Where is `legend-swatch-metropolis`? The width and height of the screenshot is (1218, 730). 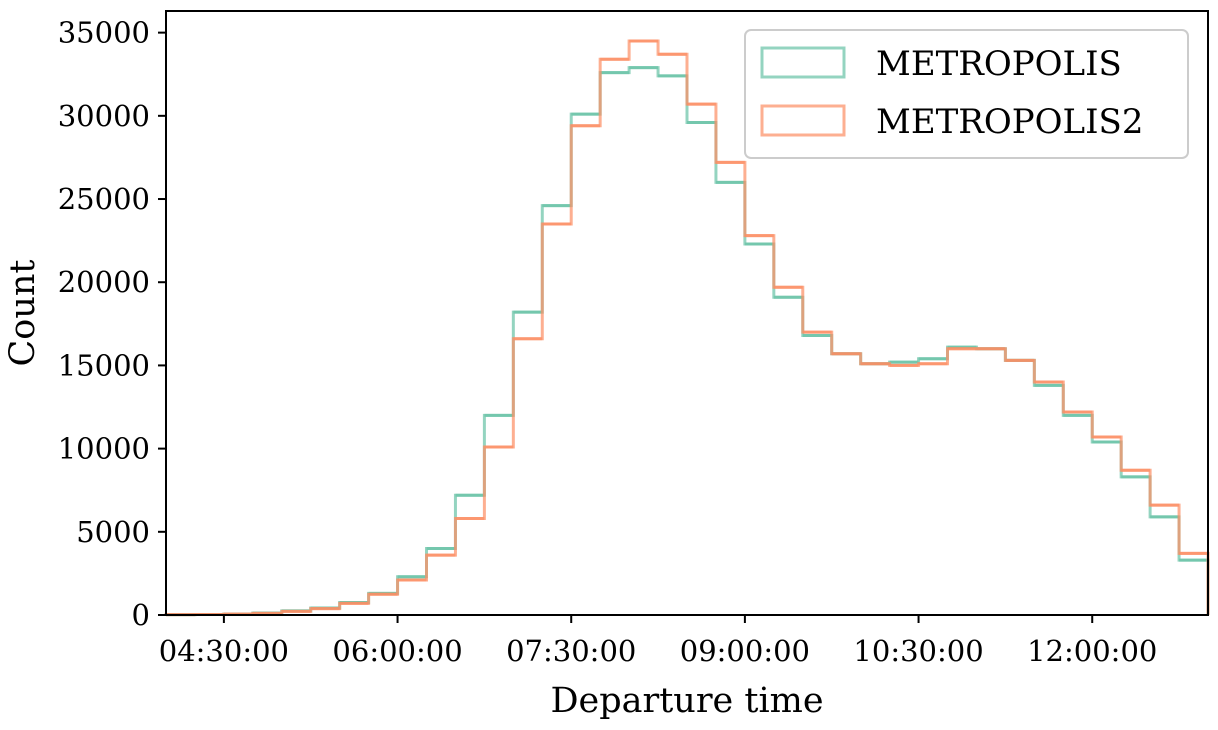 legend-swatch-metropolis is located at coordinates (803, 62).